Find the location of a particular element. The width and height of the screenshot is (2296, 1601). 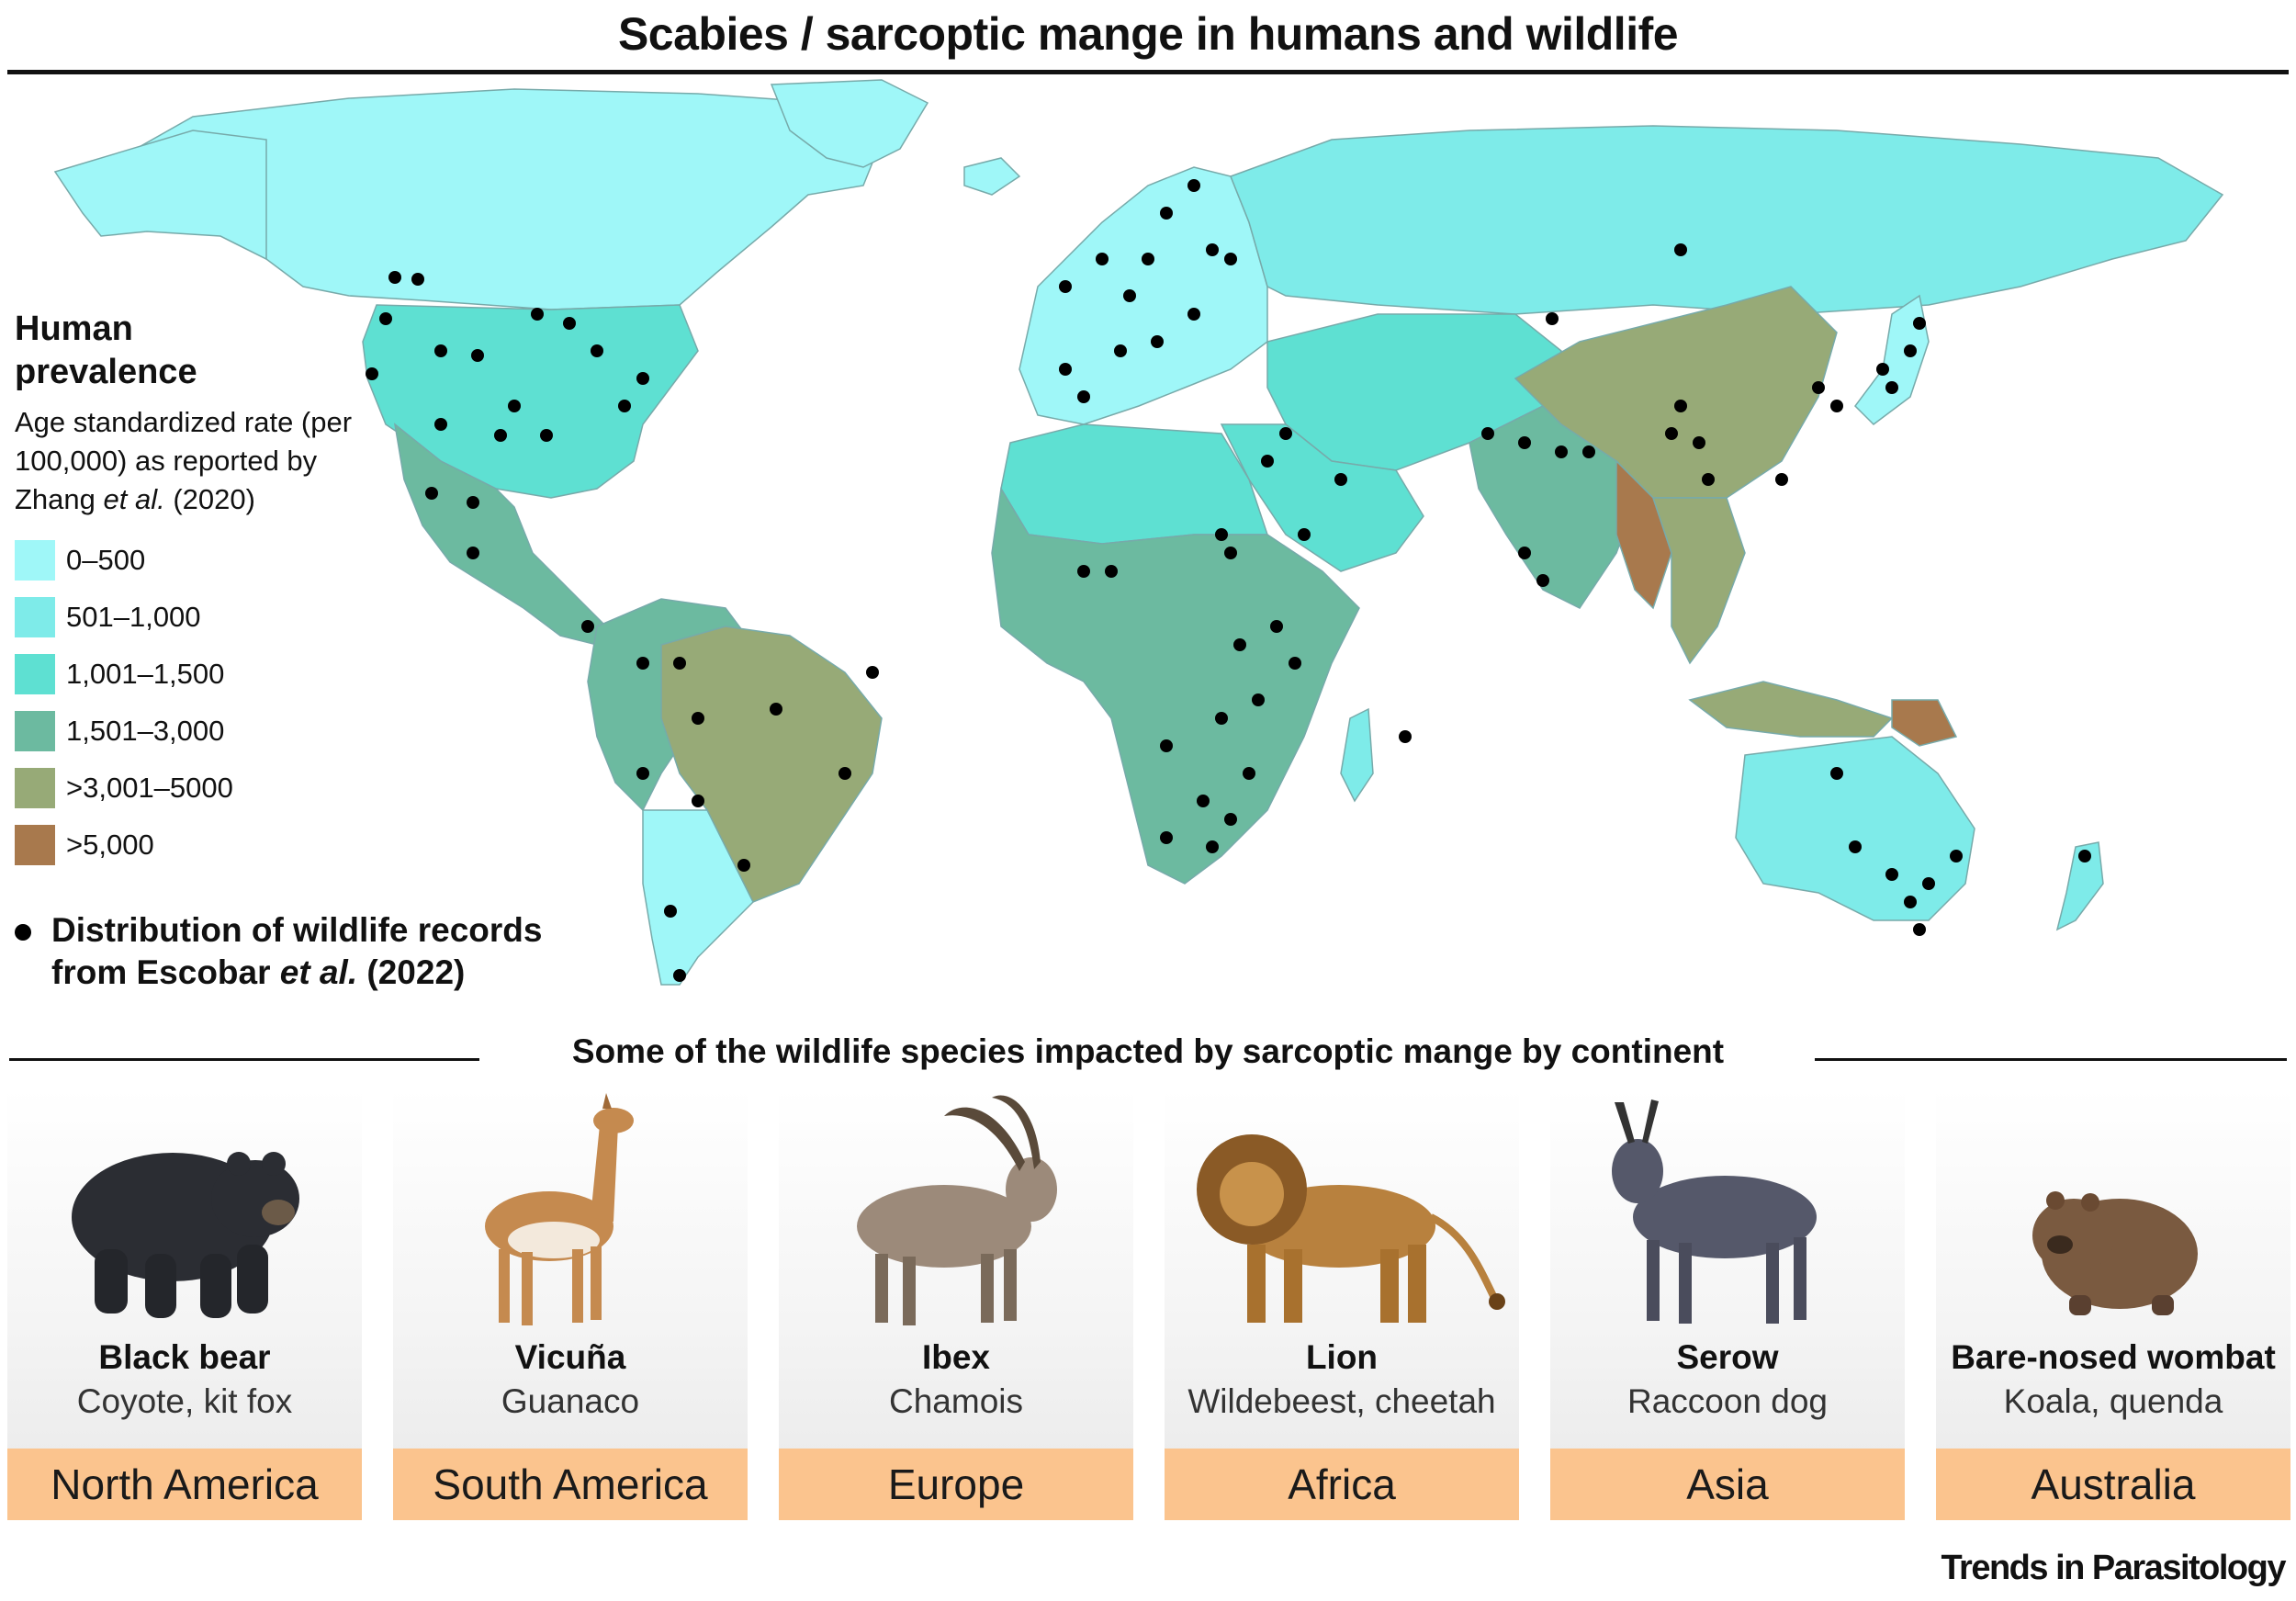

legend-item: >3,001–5000 is located at coordinates (208, 788).